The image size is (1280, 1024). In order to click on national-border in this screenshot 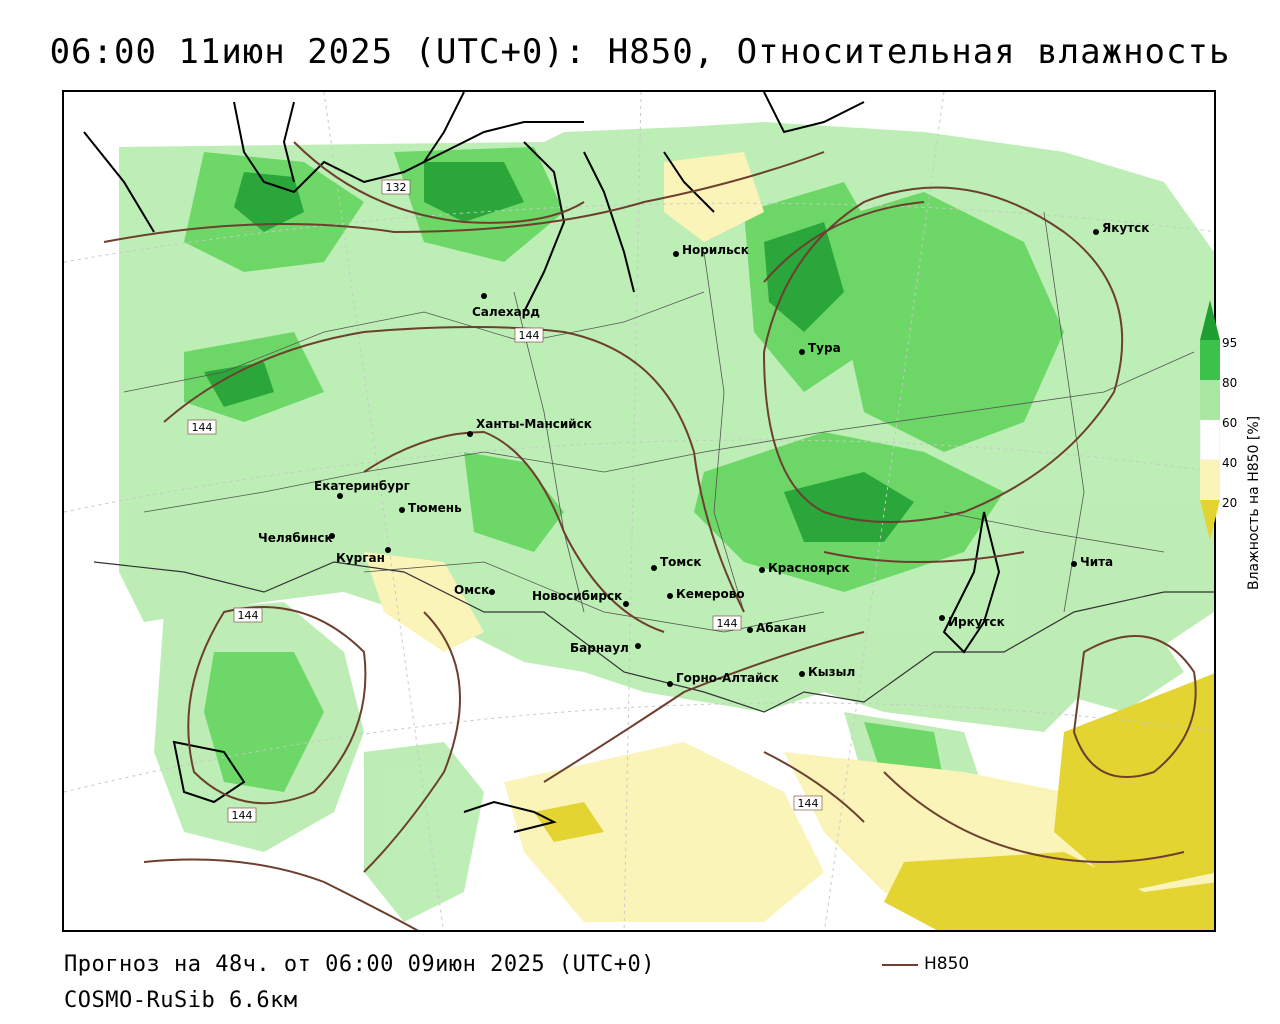, I will do `click(653, 637)`.